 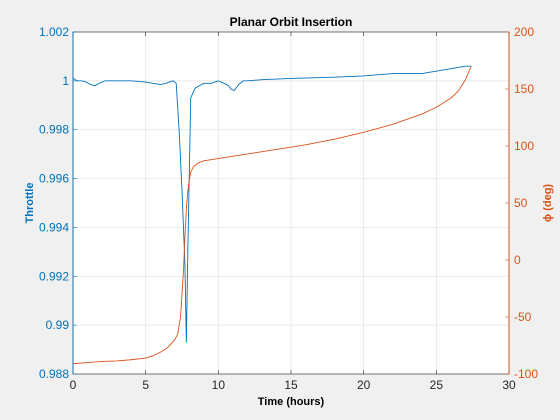 I want to click on y-tick-label-left: 0.996, so click(x=54, y=179).